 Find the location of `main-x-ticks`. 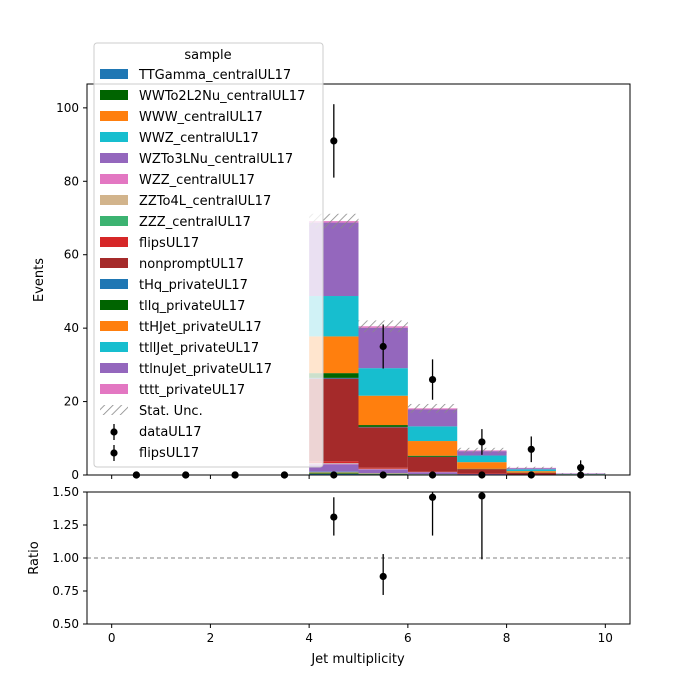

main-x-ticks is located at coordinates (358, 477).